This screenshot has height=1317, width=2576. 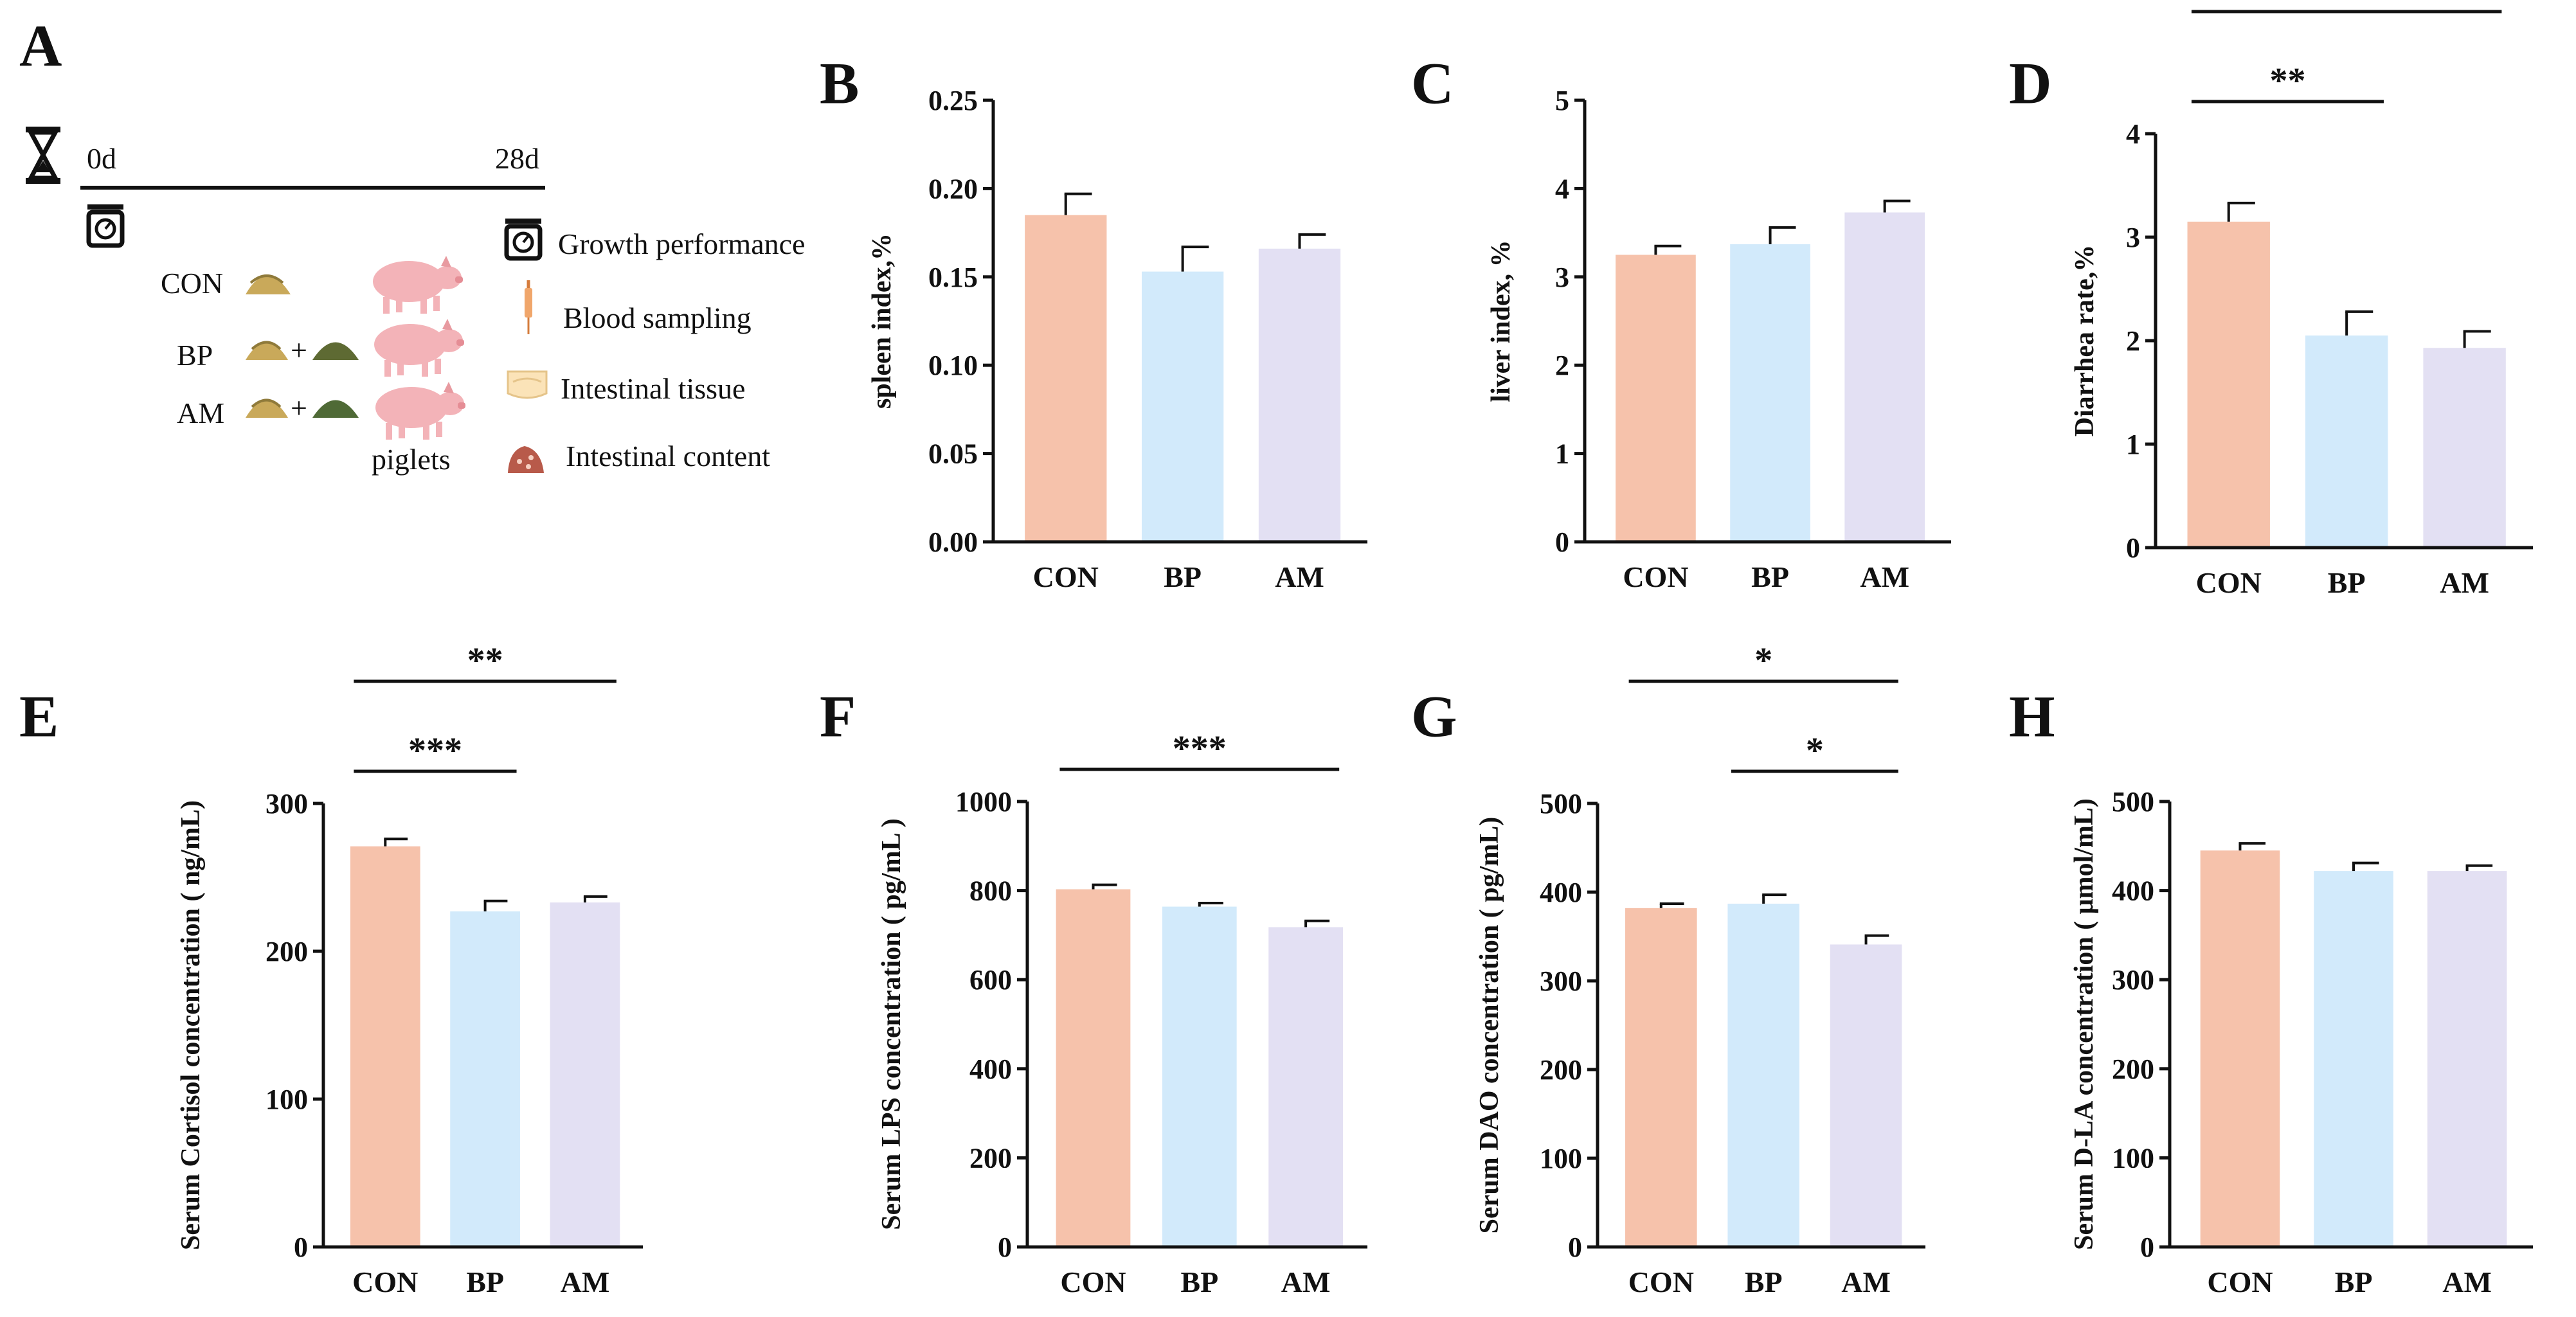 I want to click on y-tick-label: 2, so click(x=2133, y=341).